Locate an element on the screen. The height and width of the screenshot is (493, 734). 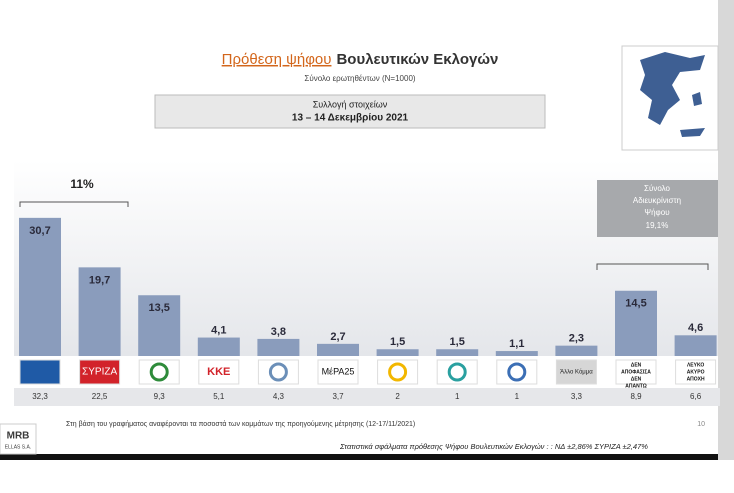
value-label: 4,1 is located at coordinates (218, 330).